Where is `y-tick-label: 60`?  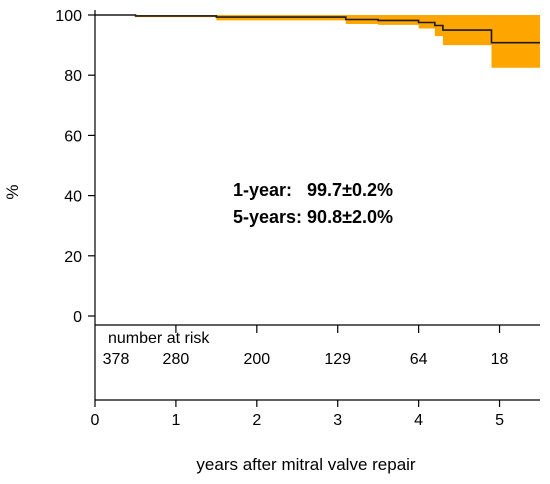
y-tick-label: 60 is located at coordinates (73, 136).